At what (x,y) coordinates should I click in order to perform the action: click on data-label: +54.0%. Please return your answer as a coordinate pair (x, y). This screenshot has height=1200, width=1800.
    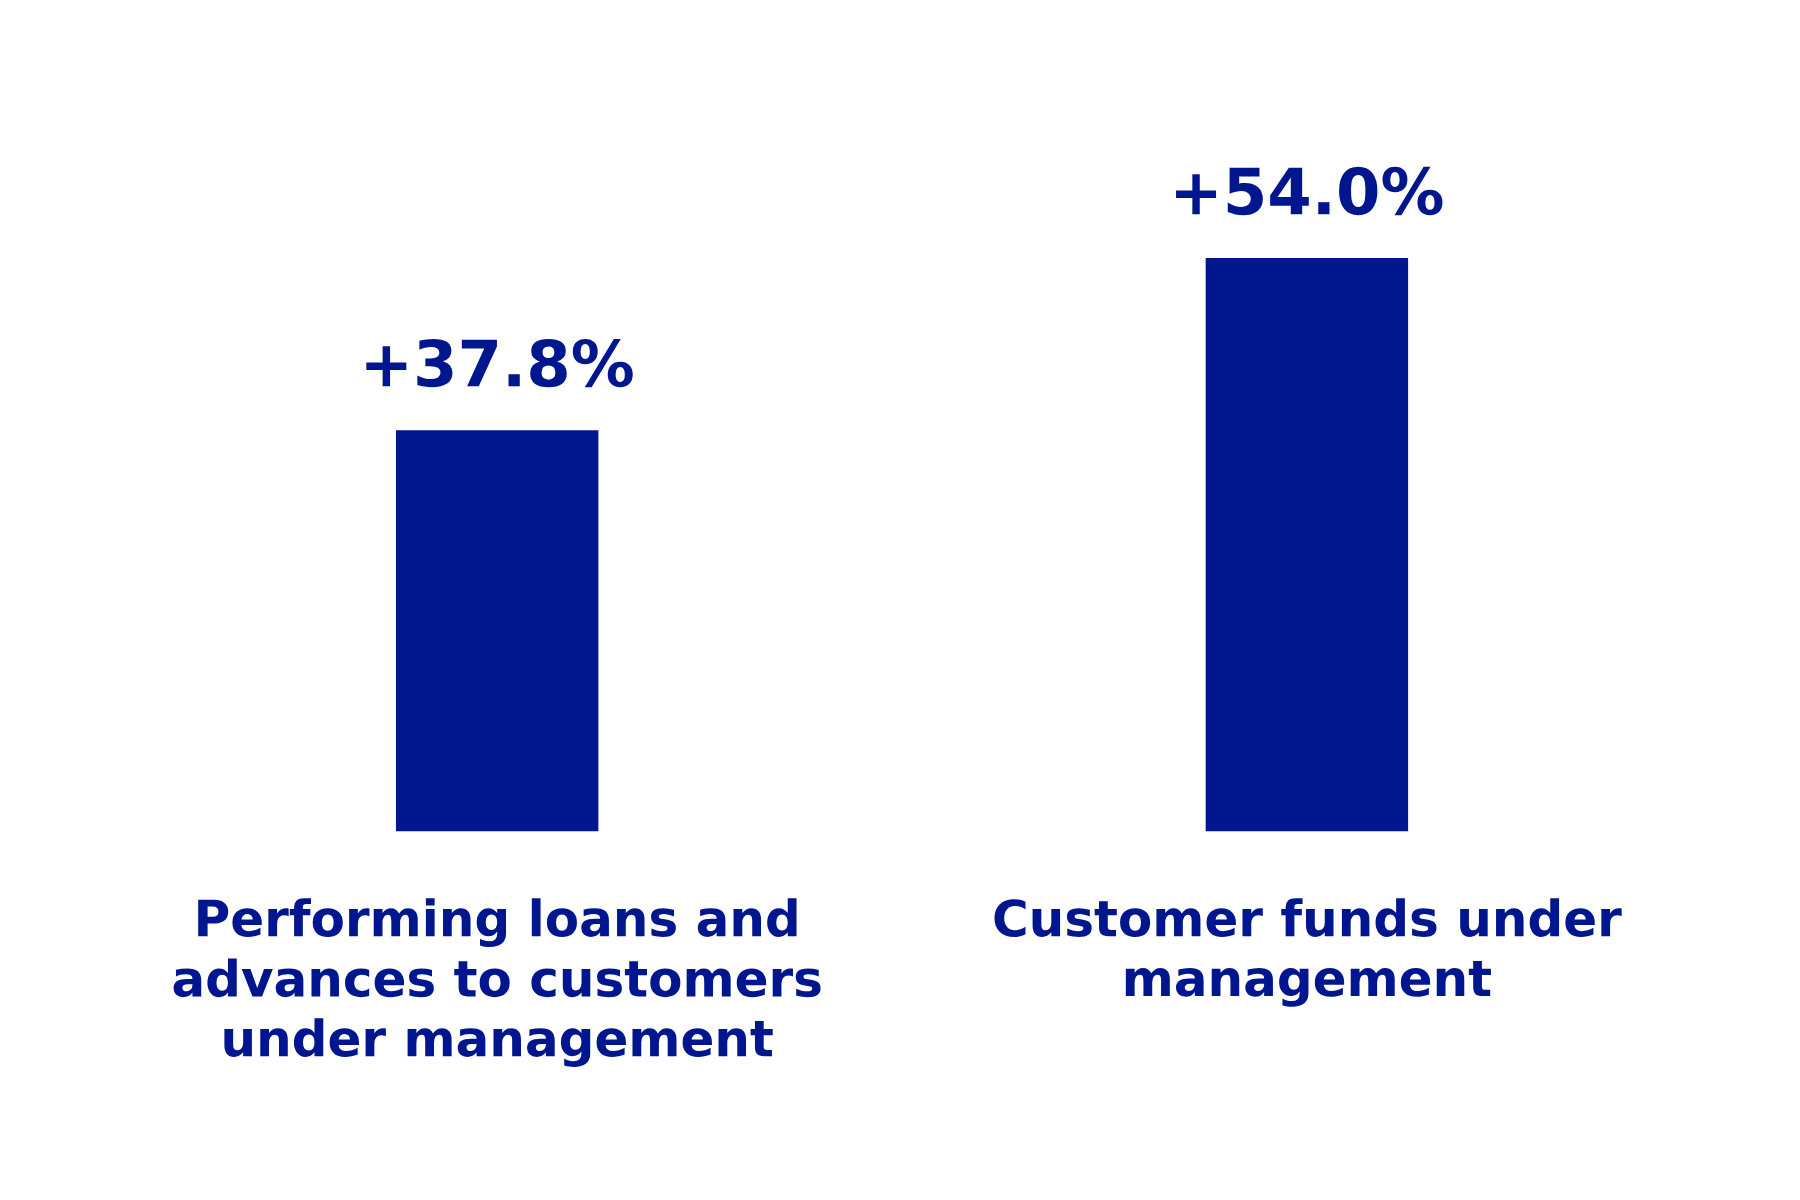
    Looking at the image, I should click on (1309, 191).